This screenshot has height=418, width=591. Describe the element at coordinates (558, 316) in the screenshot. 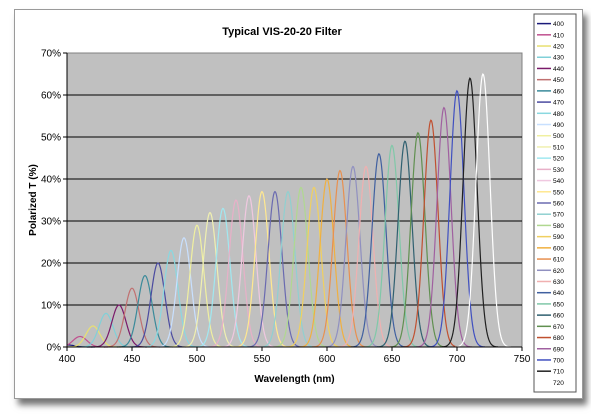

I see `legend-label-660: 660` at that location.